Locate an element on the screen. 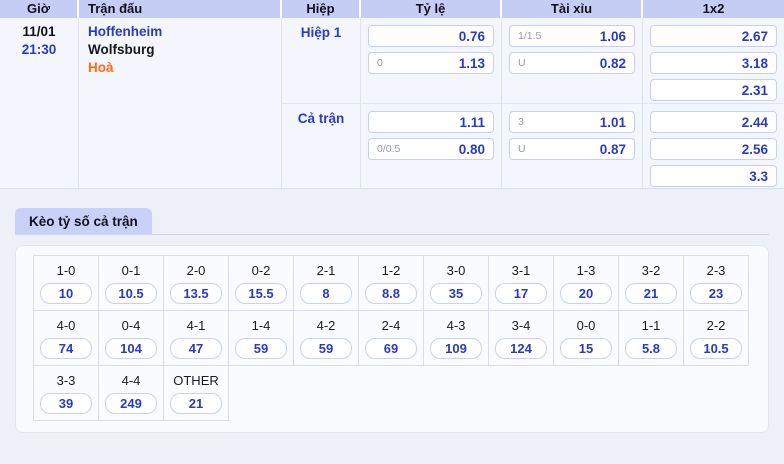 Image resolution: width=784 pixels, height=464 pixels. 1x2-odds-value: 2.67 is located at coordinates (754, 36).